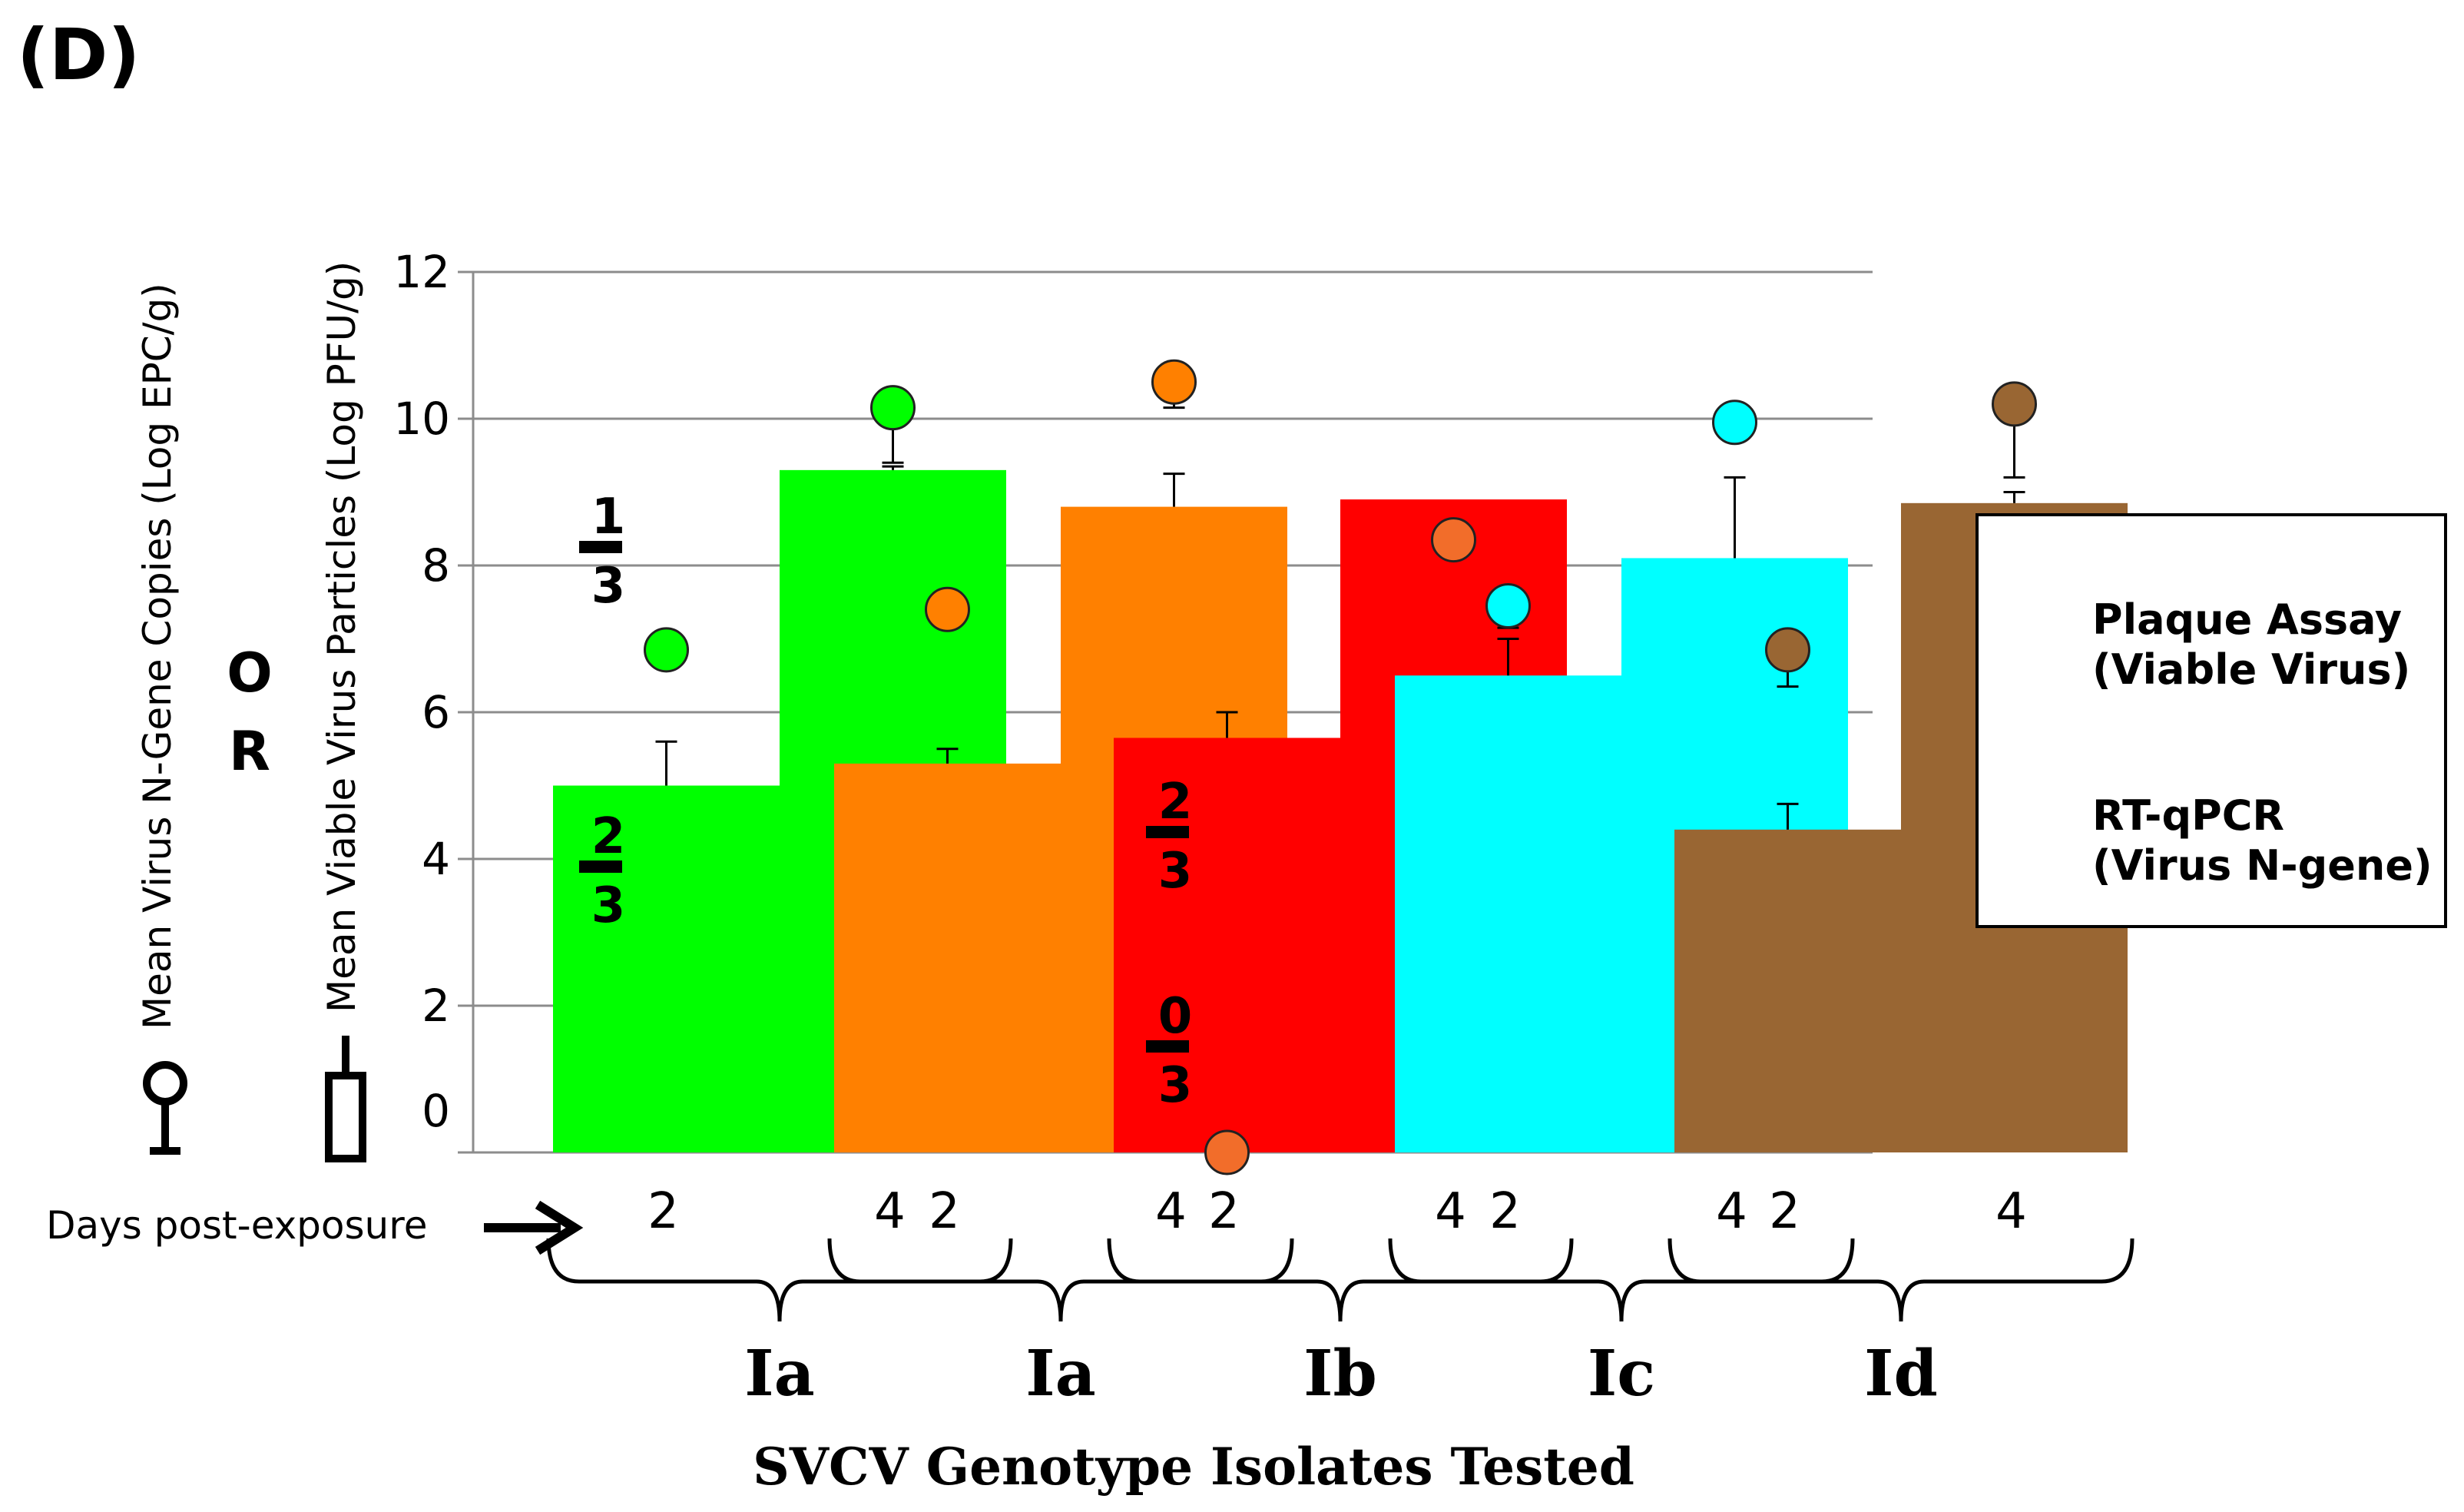  I want to click on legend-plaque-line2: (Viable Virus), so click(2251, 669).